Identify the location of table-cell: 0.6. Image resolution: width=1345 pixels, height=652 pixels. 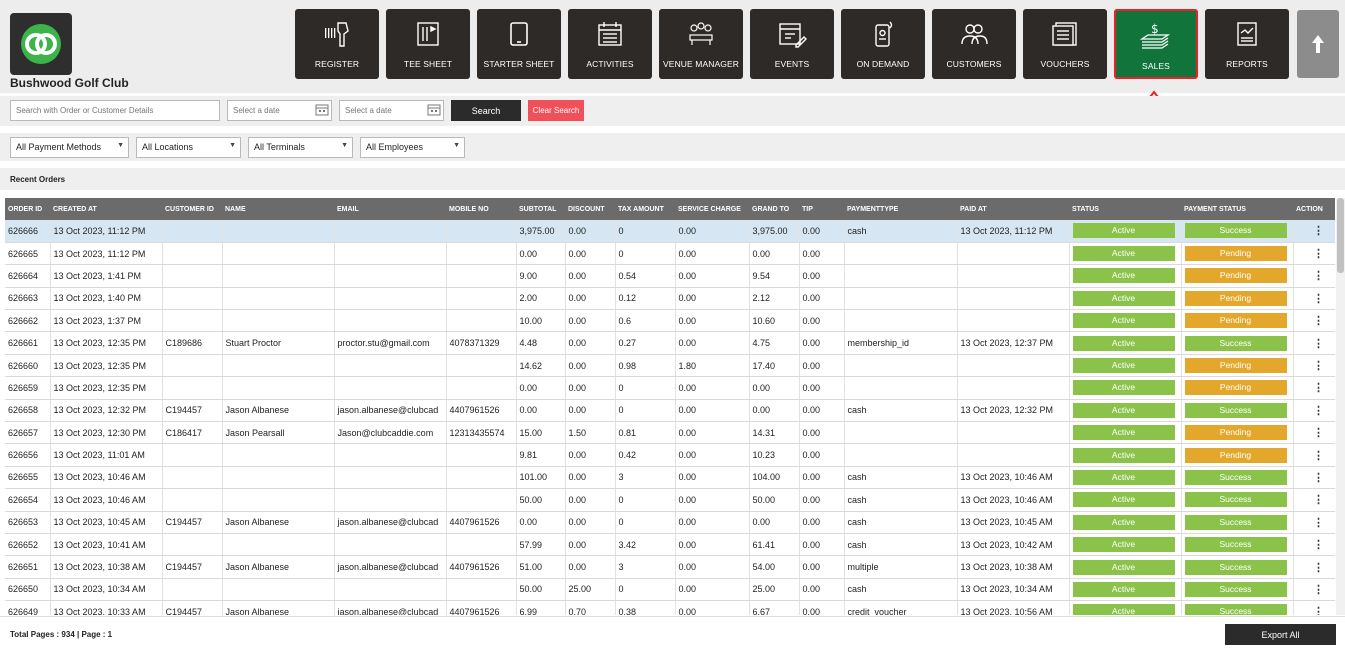
(645, 321).